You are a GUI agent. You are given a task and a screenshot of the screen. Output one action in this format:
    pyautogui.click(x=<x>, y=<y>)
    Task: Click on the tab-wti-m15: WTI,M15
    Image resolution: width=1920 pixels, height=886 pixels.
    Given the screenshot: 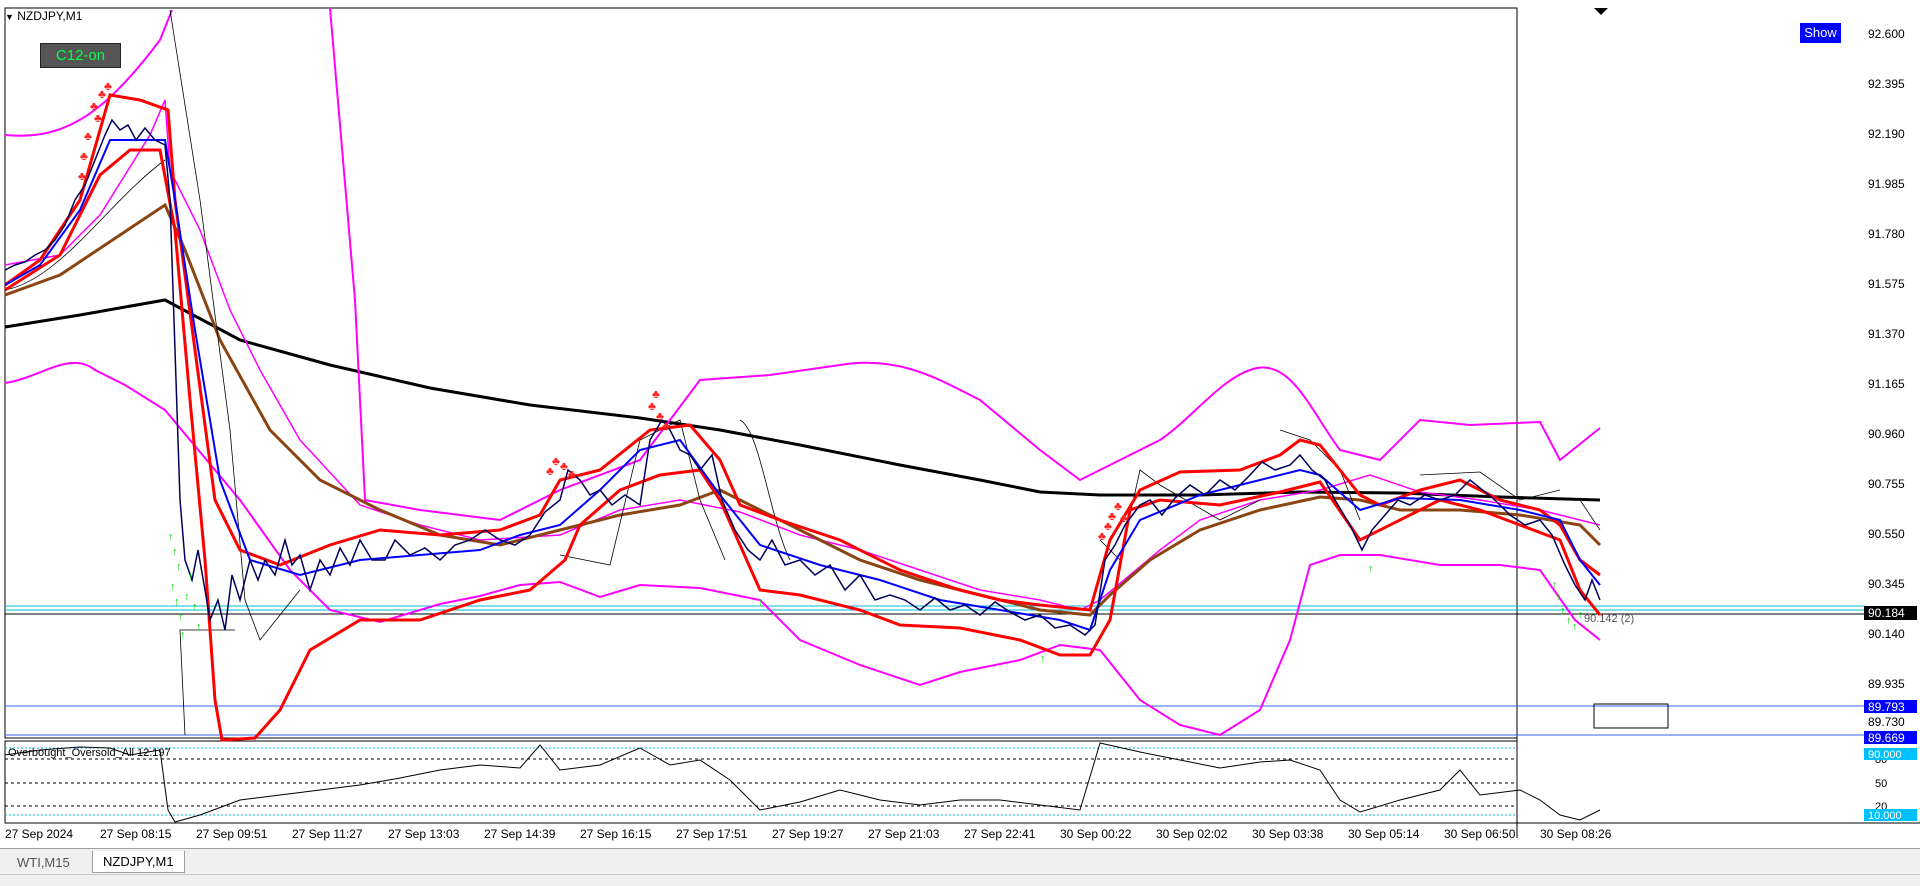 What is the action you would take?
    pyautogui.click(x=43, y=862)
    